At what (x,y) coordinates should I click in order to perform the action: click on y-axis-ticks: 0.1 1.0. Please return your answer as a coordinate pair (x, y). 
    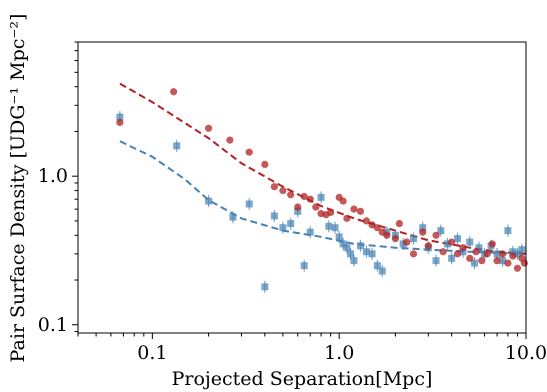
    Looking at the image, I should click on (58, 188).